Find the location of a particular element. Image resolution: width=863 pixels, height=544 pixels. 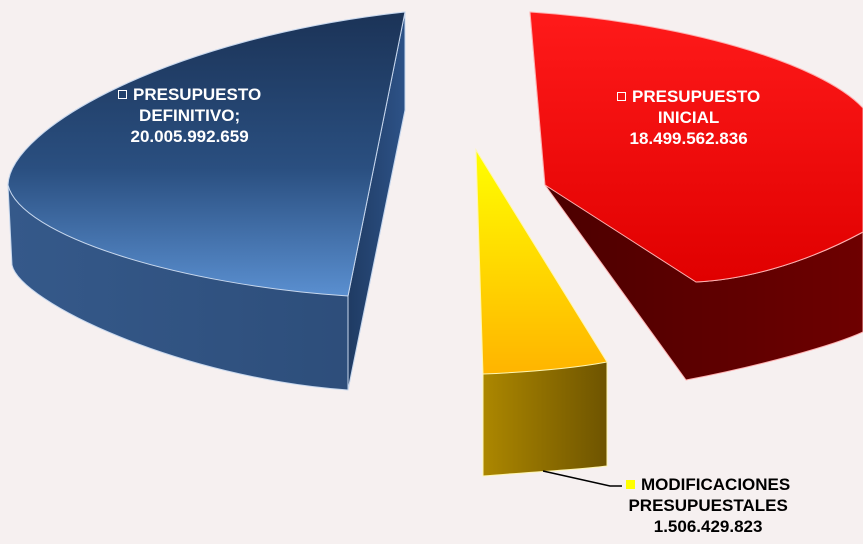

leader-line is located at coordinates (582, 478).